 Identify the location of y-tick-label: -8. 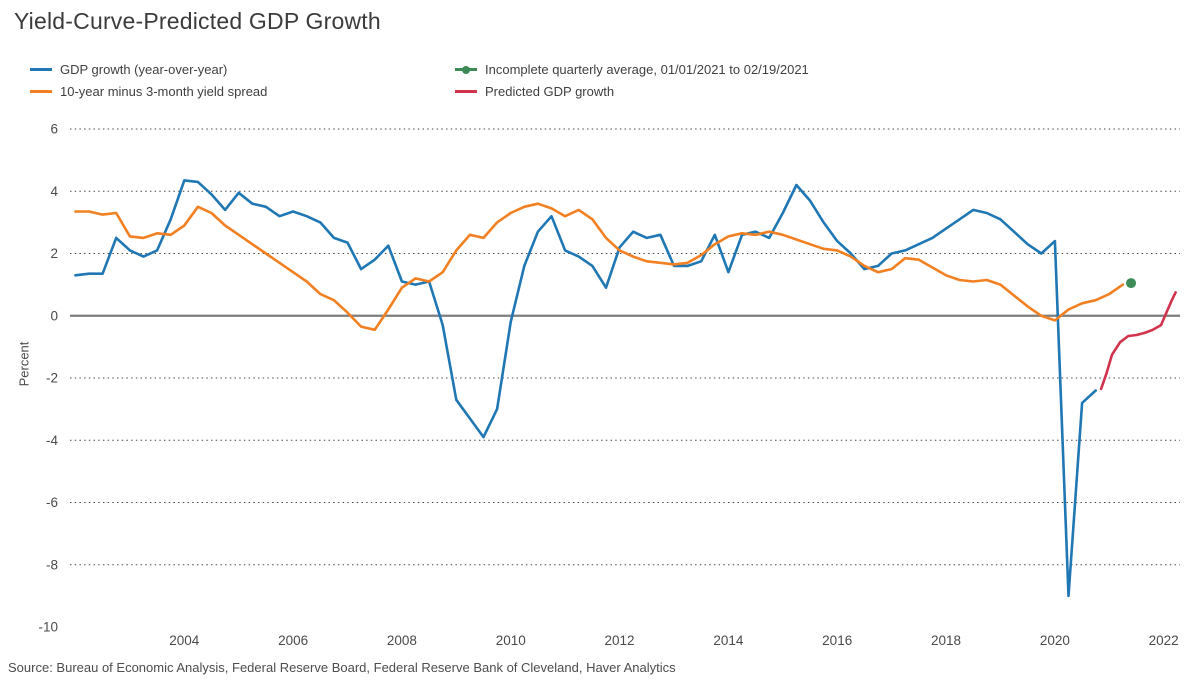
(52, 564).